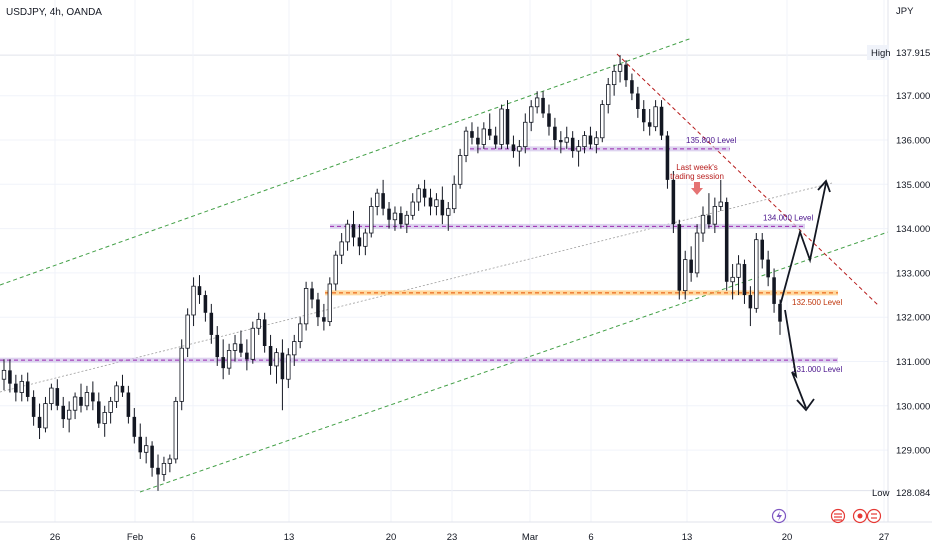  I want to click on level-label: 134.000 Level, so click(788, 217).